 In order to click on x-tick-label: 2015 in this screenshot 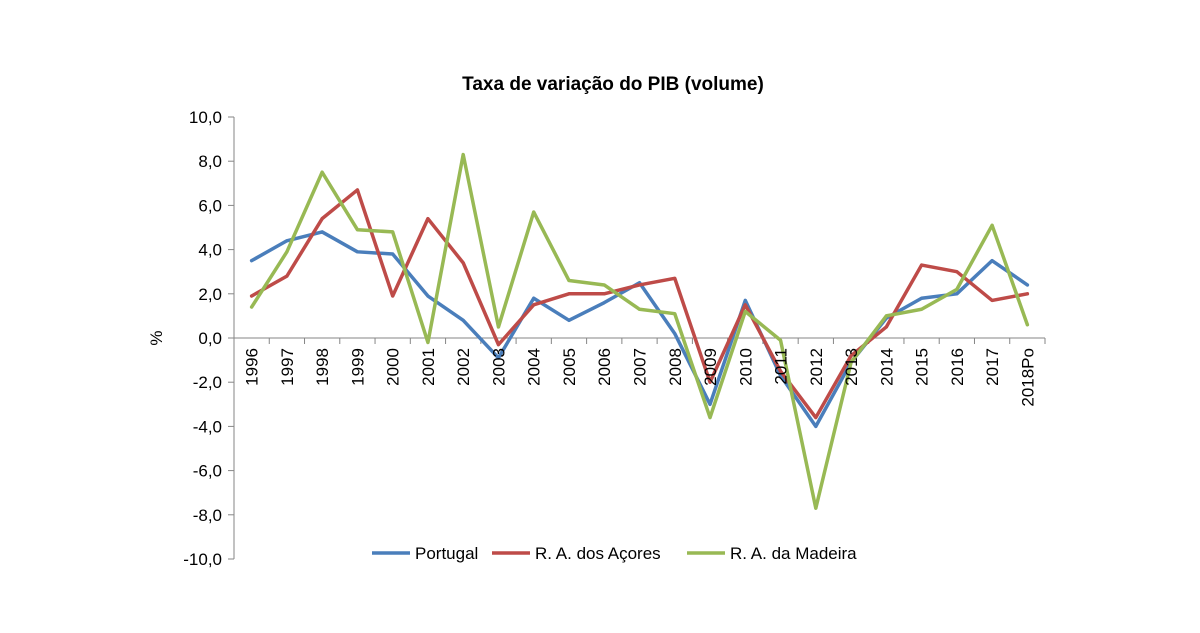, I will do `click(922, 367)`.